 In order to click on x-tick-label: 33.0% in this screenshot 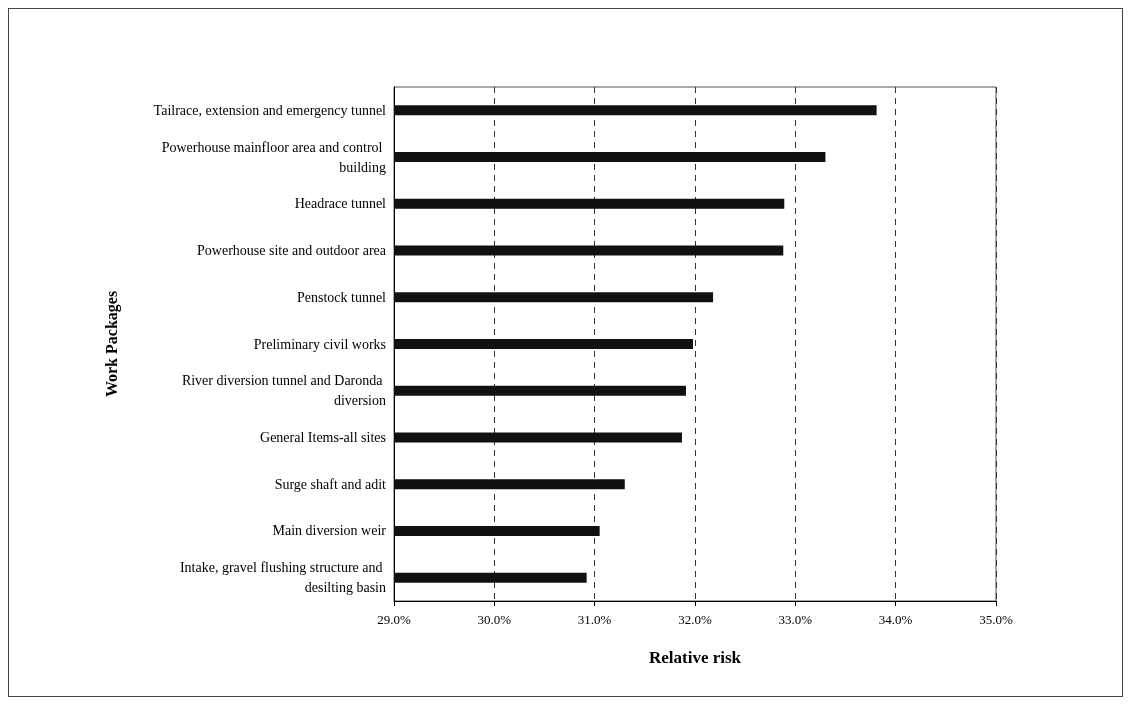, I will do `click(795, 619)`.